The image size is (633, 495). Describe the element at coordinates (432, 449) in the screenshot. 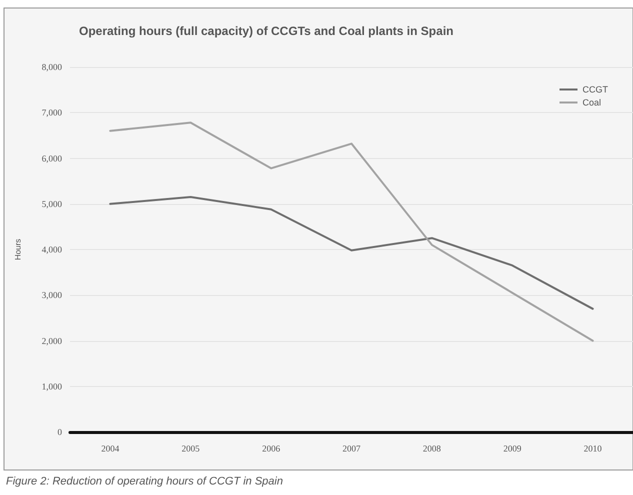

I see `x-tick-label: 2008` at that location.